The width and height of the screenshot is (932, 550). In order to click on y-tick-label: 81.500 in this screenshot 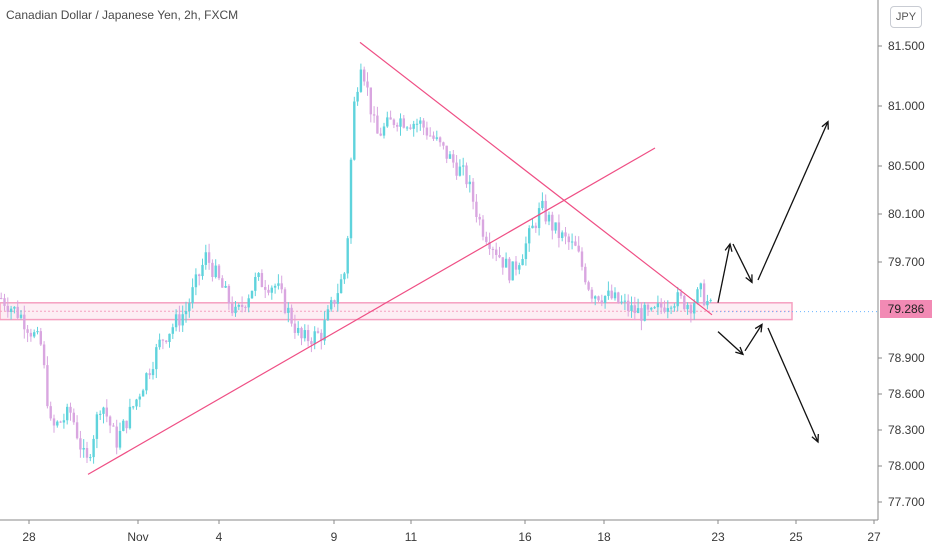, I will do `click(906, 46)`.